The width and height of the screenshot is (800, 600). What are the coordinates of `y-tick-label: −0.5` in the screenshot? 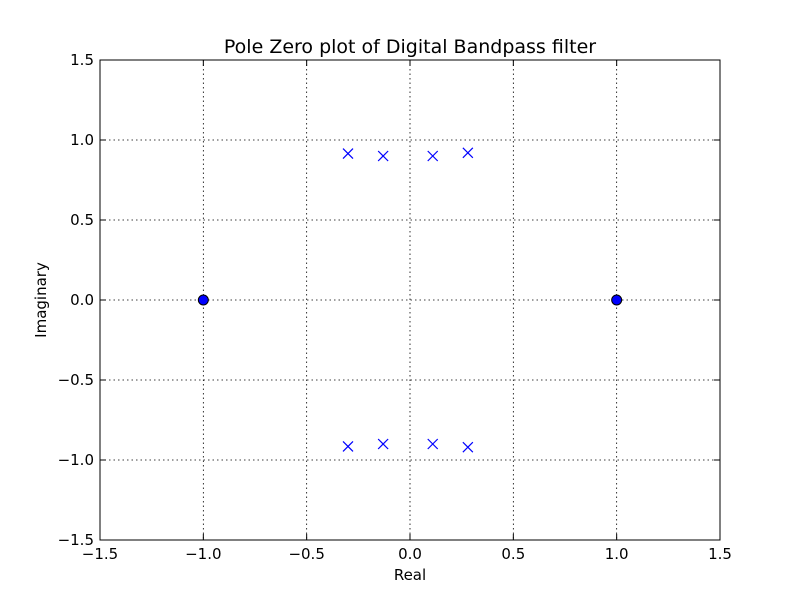 It's located at (76, 380).